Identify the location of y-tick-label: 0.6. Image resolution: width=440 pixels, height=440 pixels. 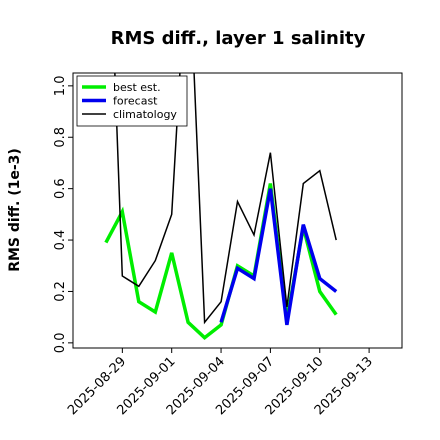
(60, 188).